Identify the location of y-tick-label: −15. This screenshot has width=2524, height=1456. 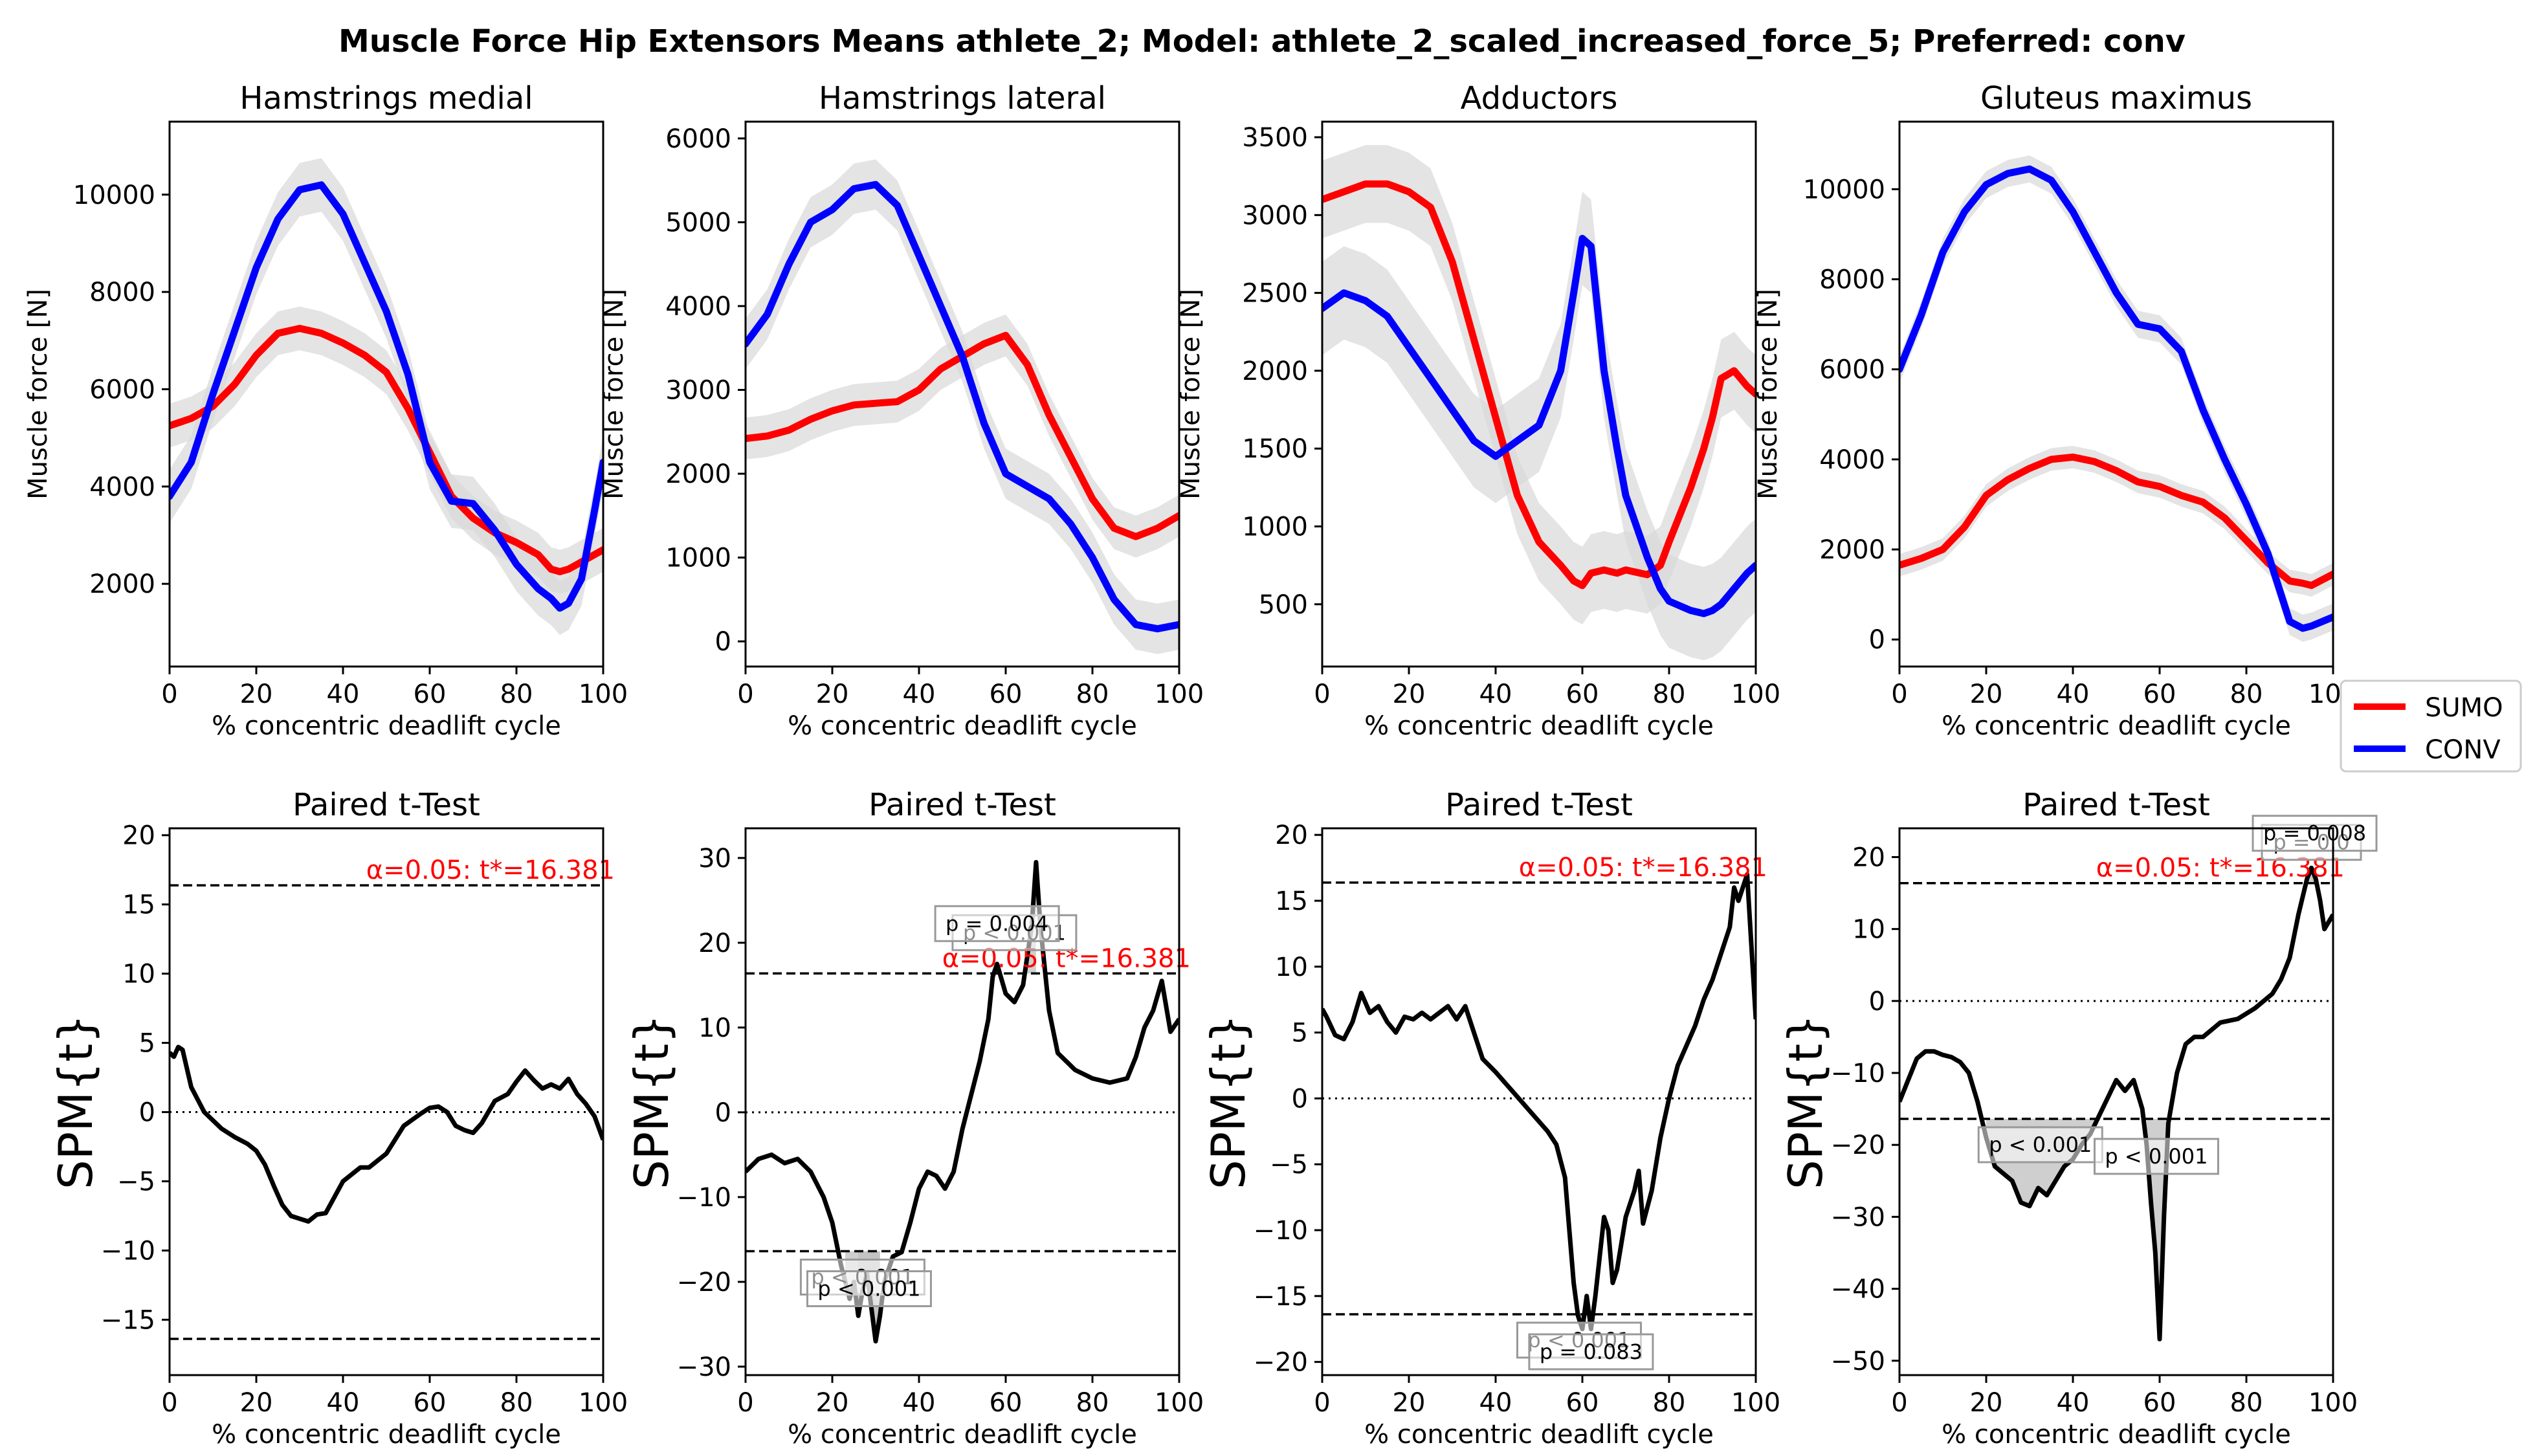
(128, 1320).